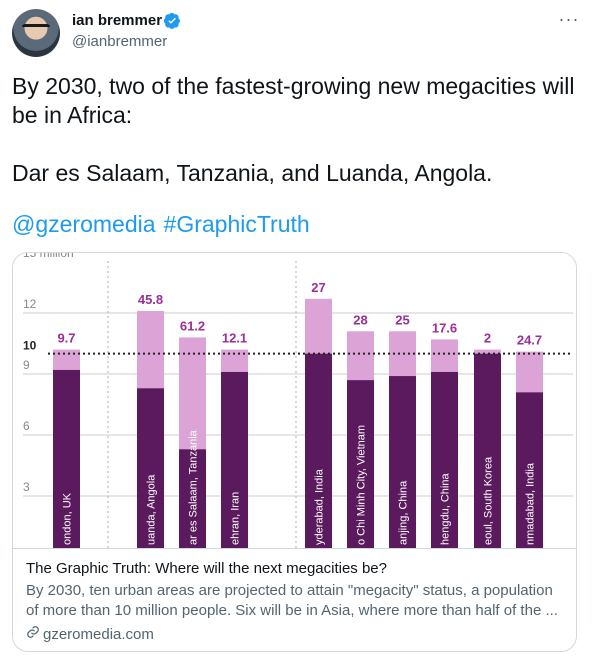 The width and height of the screenshot is (592, 664). What do you see at coordinates (402, 319) in the screenshot?
I see `growth-label-6: 25` at bounding box center [402, 319].